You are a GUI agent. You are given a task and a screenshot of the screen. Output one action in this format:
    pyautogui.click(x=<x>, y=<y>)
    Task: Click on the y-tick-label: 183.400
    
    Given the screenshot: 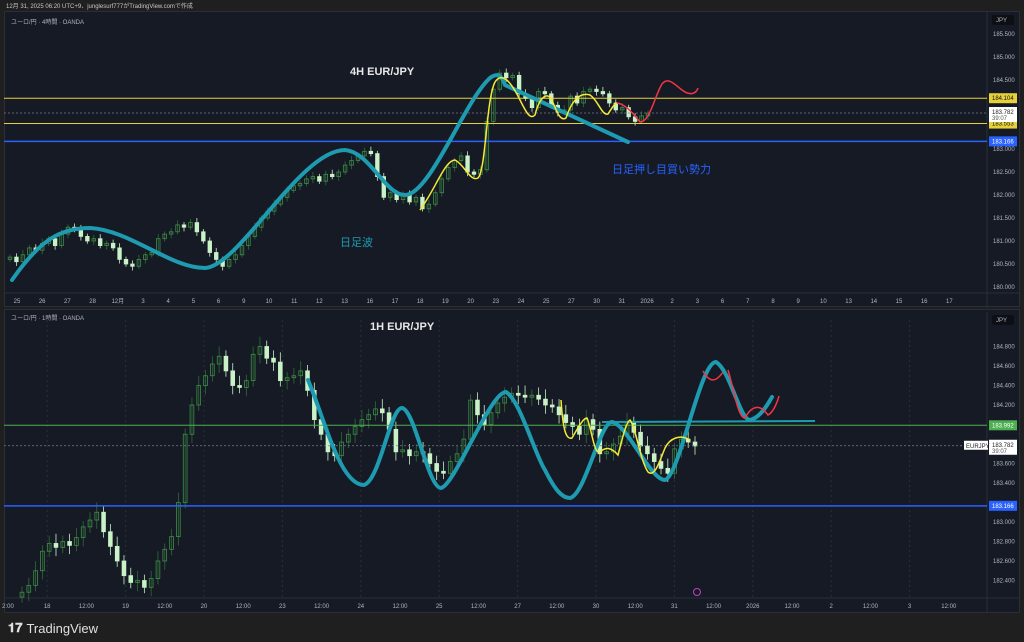 What is the action you would take?
    pyautogui.click(x=1004, y=484)
    